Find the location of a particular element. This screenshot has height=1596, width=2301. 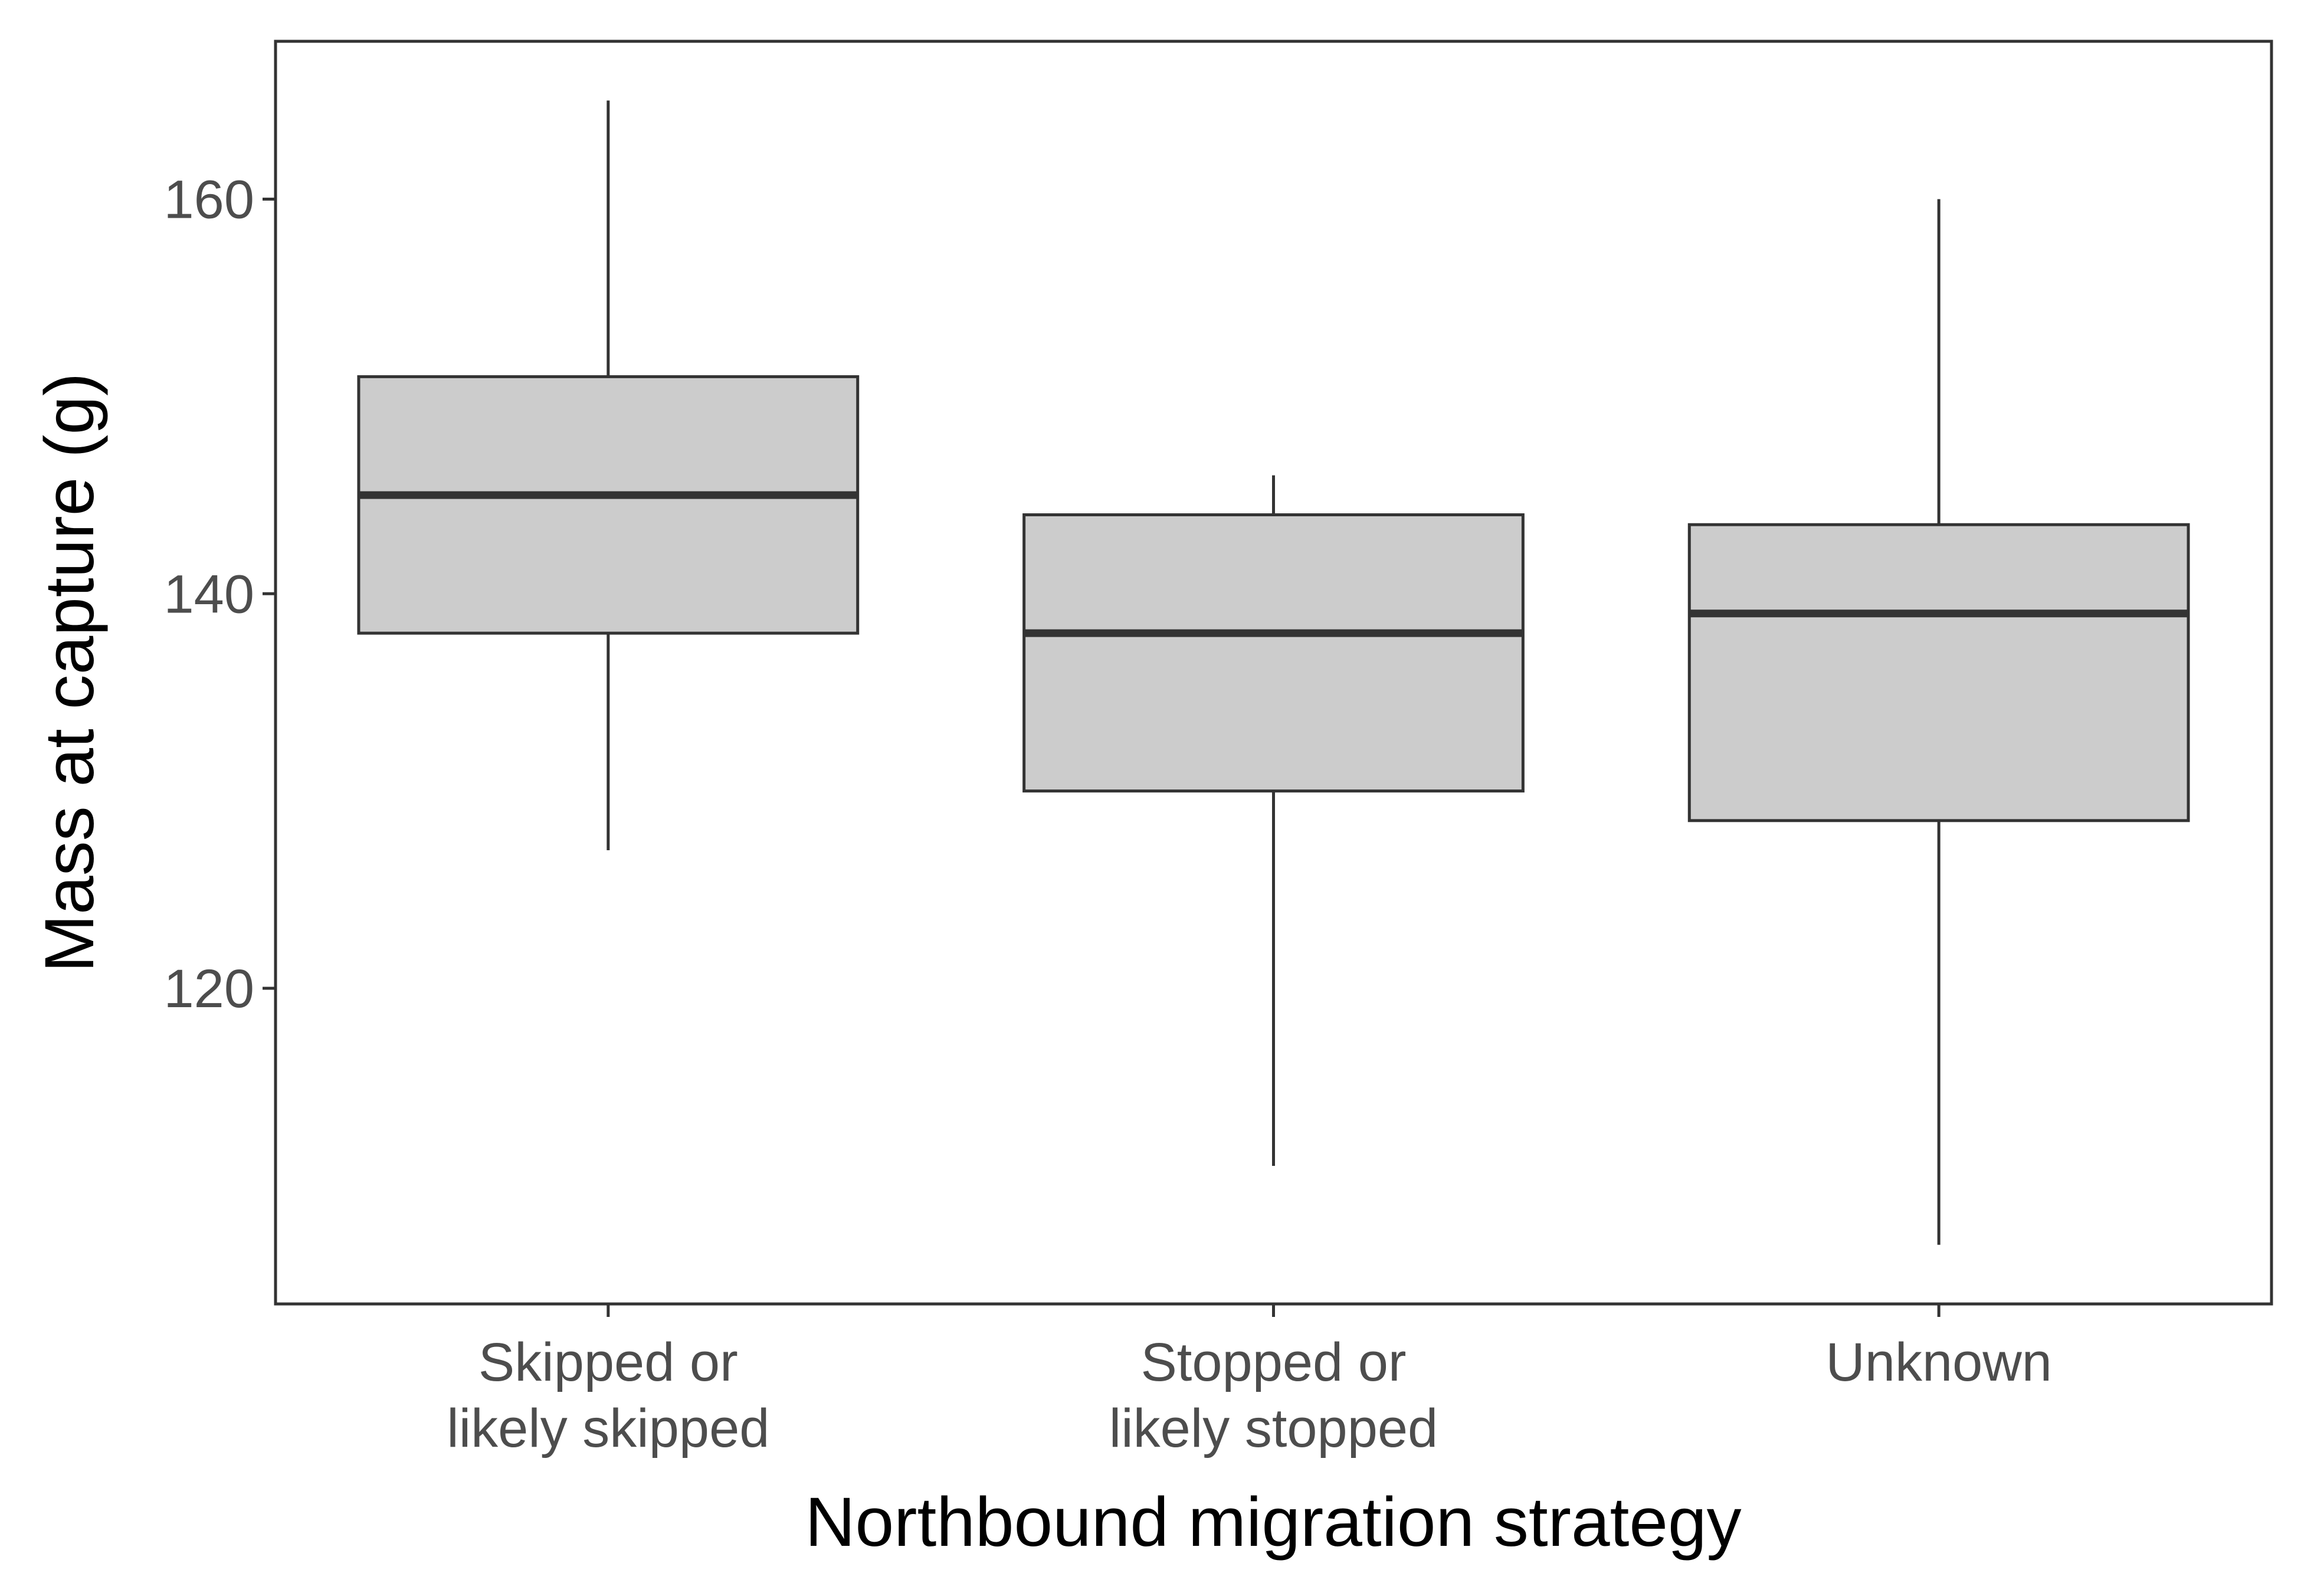

x-tick-label: Unknown is located at coordinates (1938, 1362).